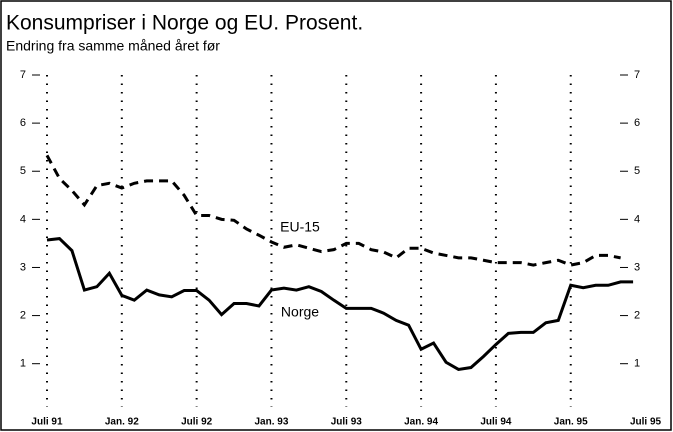 This screenshot has width=673, height=432. What do you see at coordinates (496, 422) in the screenshot?
I see `x-tick-label: Juli 94` at bounding box center [496, 422].